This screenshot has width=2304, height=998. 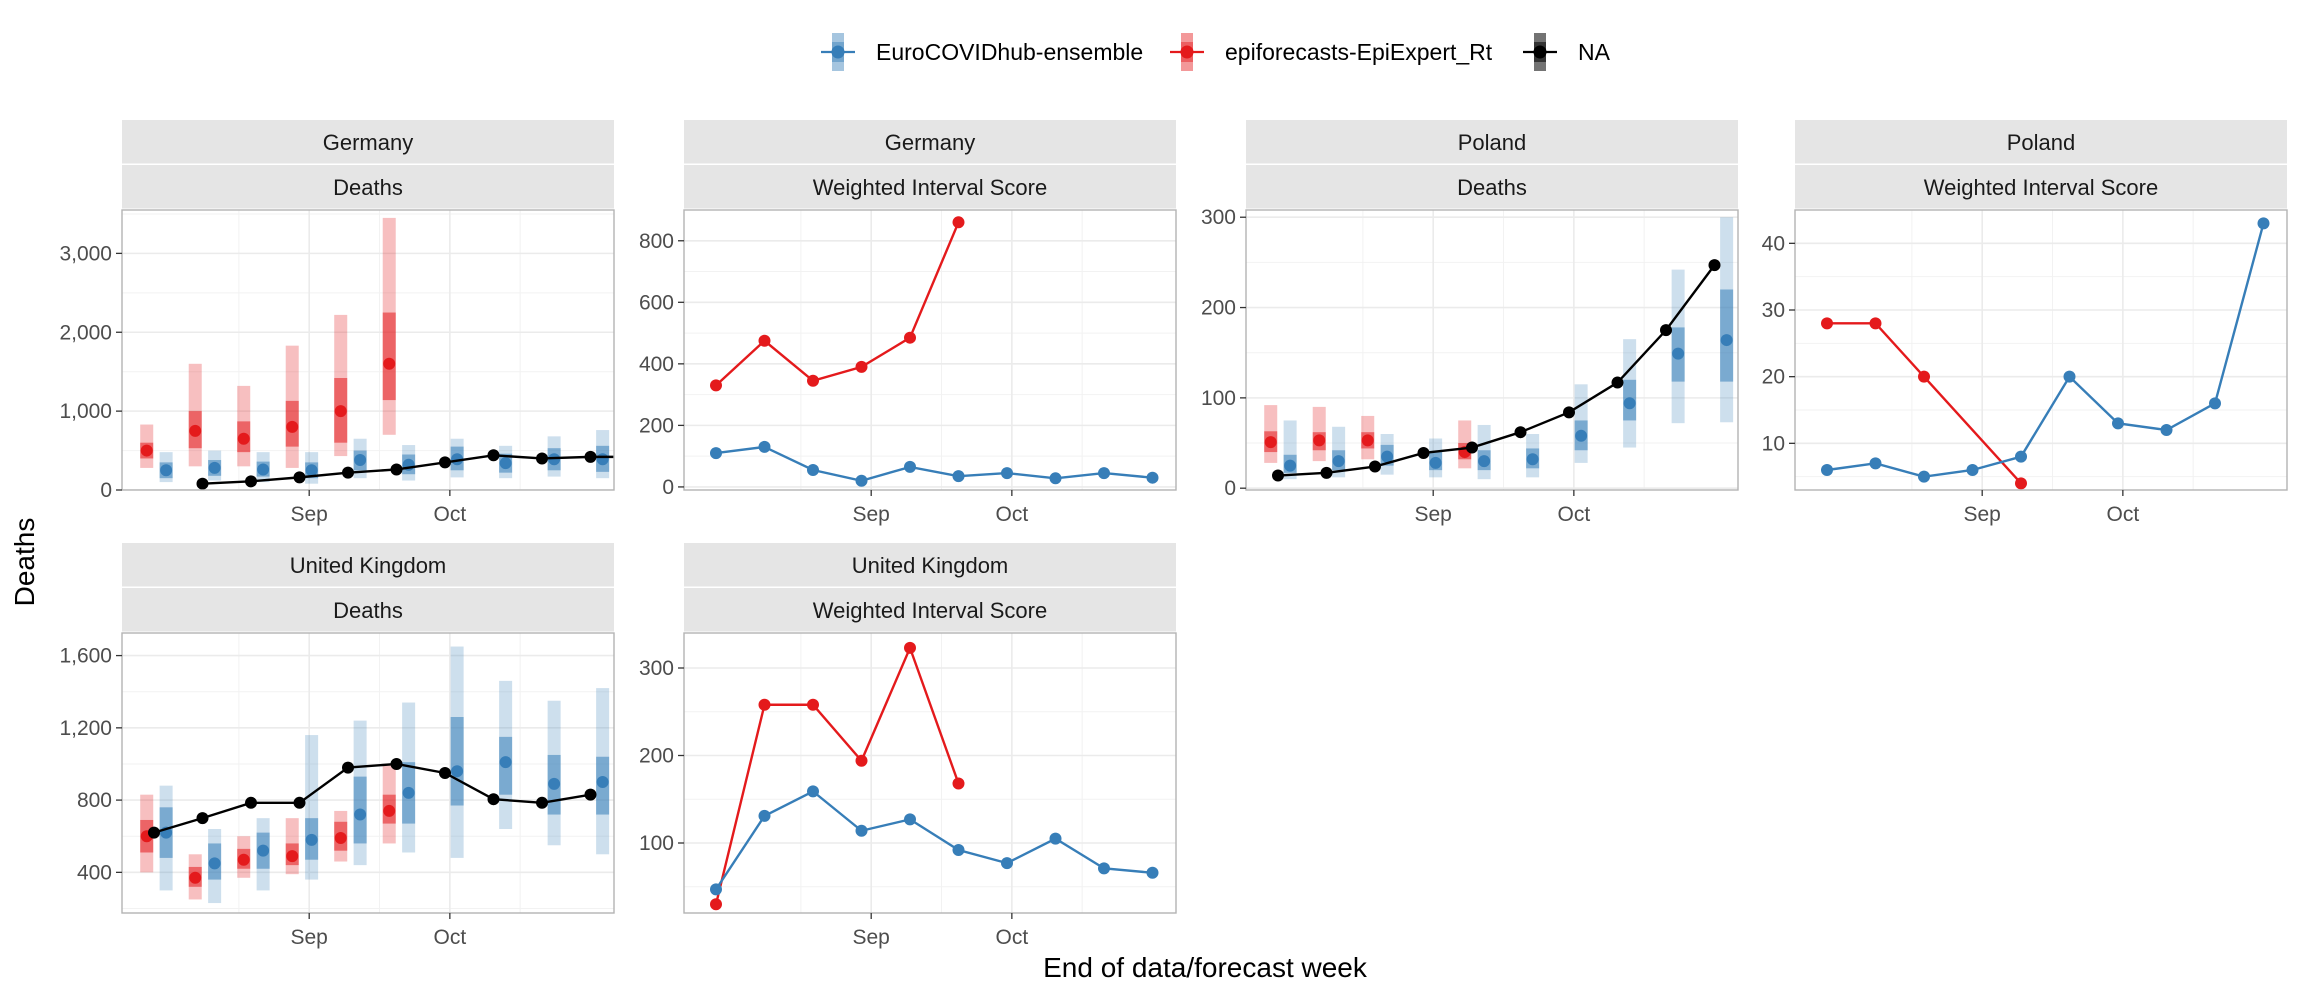 What do you see at coordinates (85, 332) in the screenshot?
I see `y-tick-label: 2,000` at bounding box center [85, 332].